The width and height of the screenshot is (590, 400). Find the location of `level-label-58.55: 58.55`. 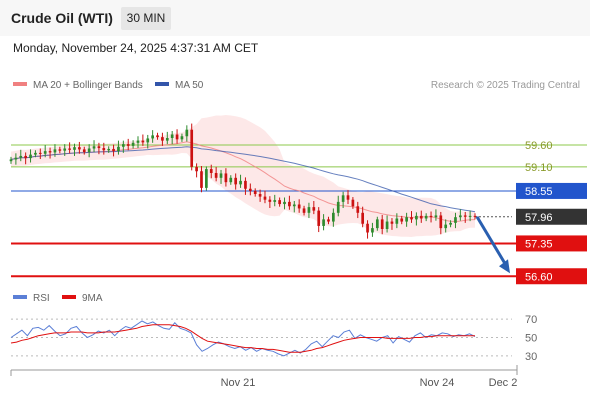

level-label-58.55: 58.55 is located at coordinates (539, 192).